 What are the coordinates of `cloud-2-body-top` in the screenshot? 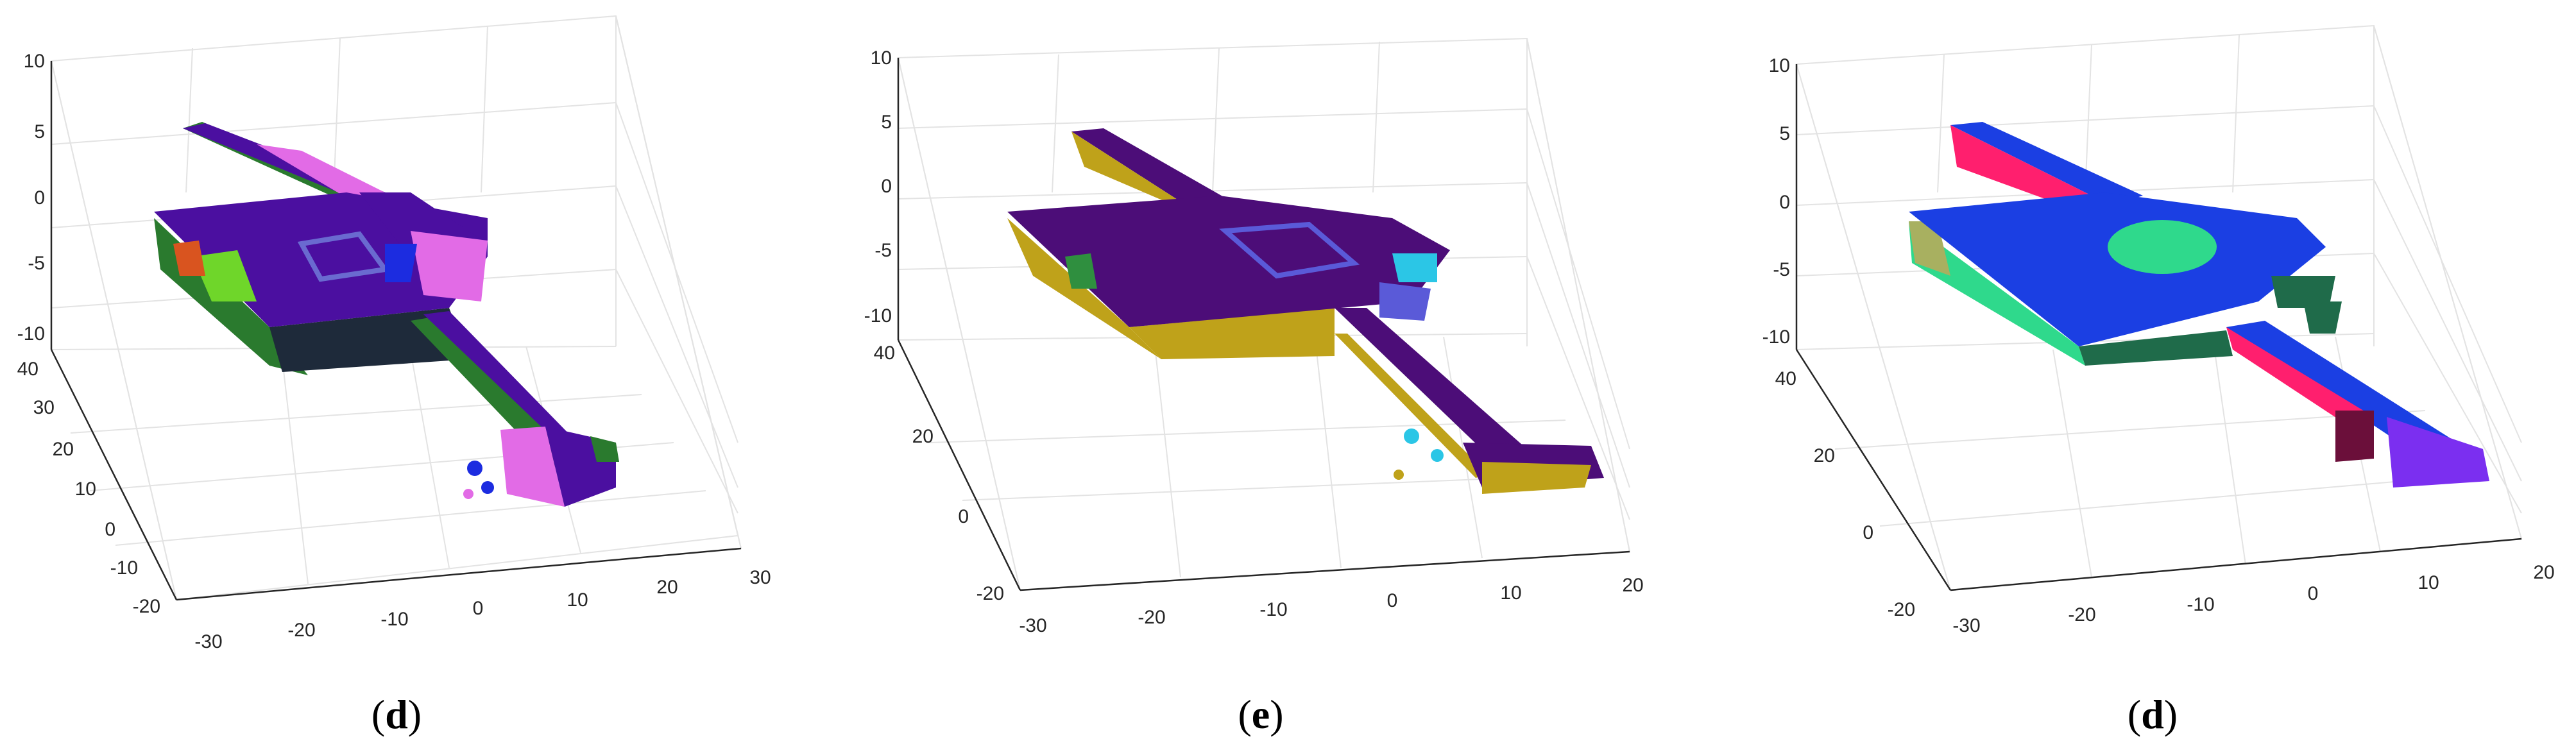 It's located at (1228, 261).